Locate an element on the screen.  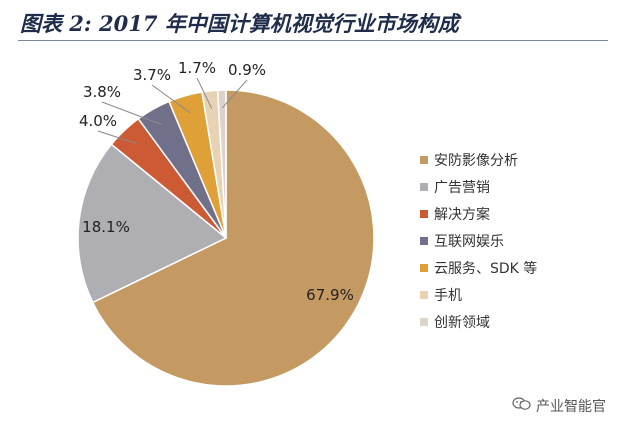
legend: 安防影像分析 广告营销解决方案互联网娱乐云服务、SDK 等手机创新领域 is located at coordinates (478, 240).